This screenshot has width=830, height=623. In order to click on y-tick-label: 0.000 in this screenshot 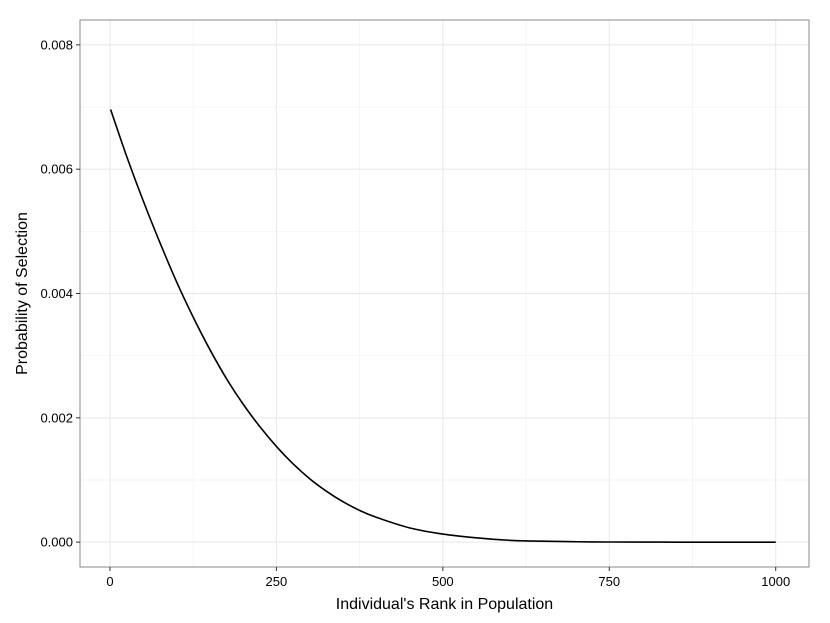, I will do `click(56, 542)`.